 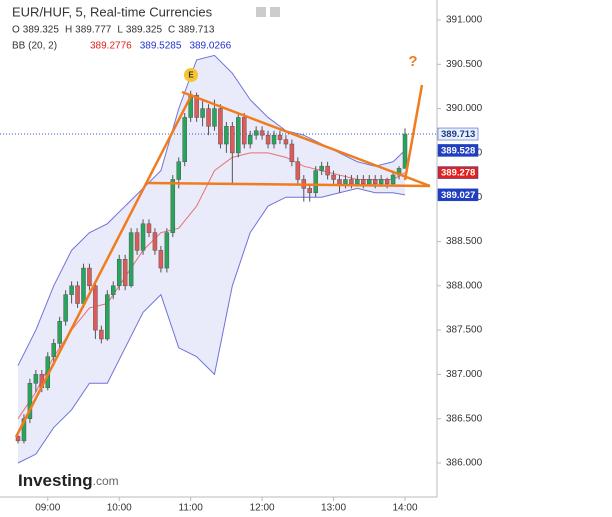 What do you see at coordinates (464, 285) in the screenshot?
I see `y-tick-label: 388.000` at bounding box center [464, 285].